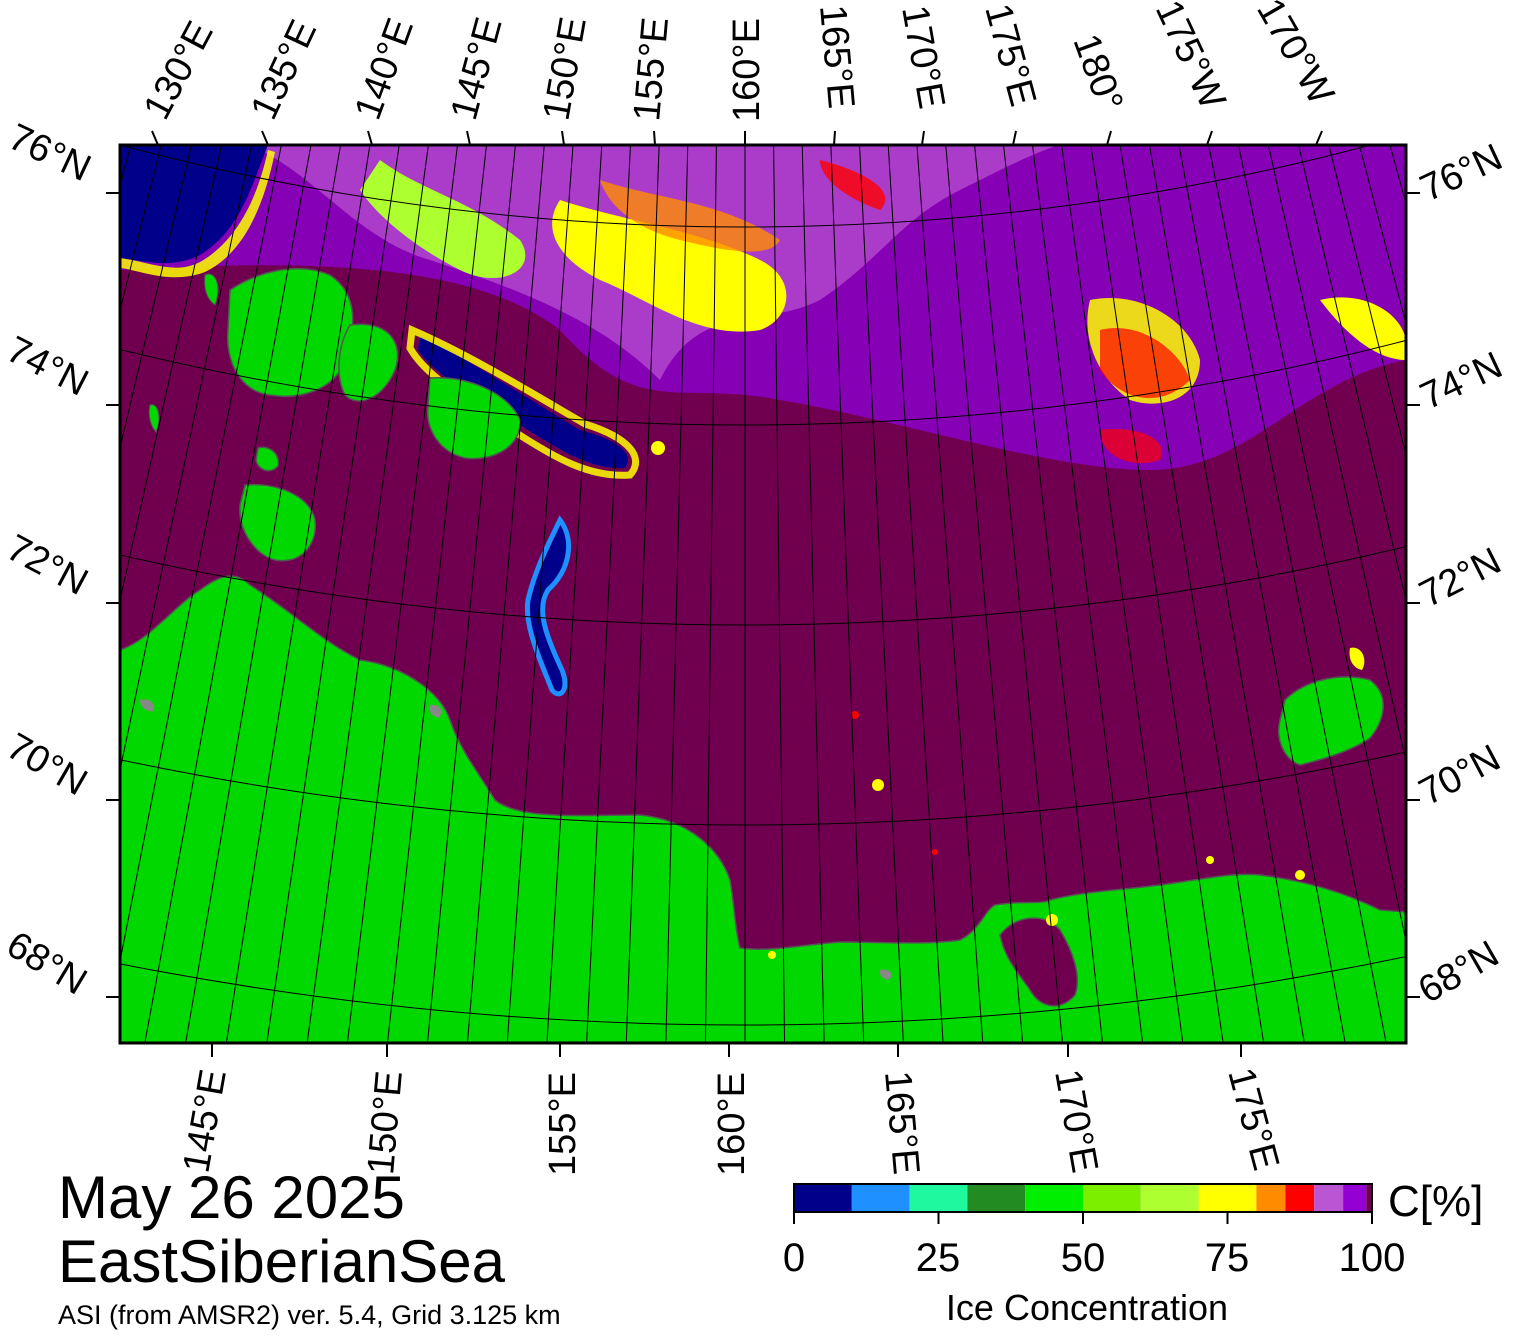 This screenshot has width=1527, height=1336. I want to click on tick-top-175e, so click(1014, 138).